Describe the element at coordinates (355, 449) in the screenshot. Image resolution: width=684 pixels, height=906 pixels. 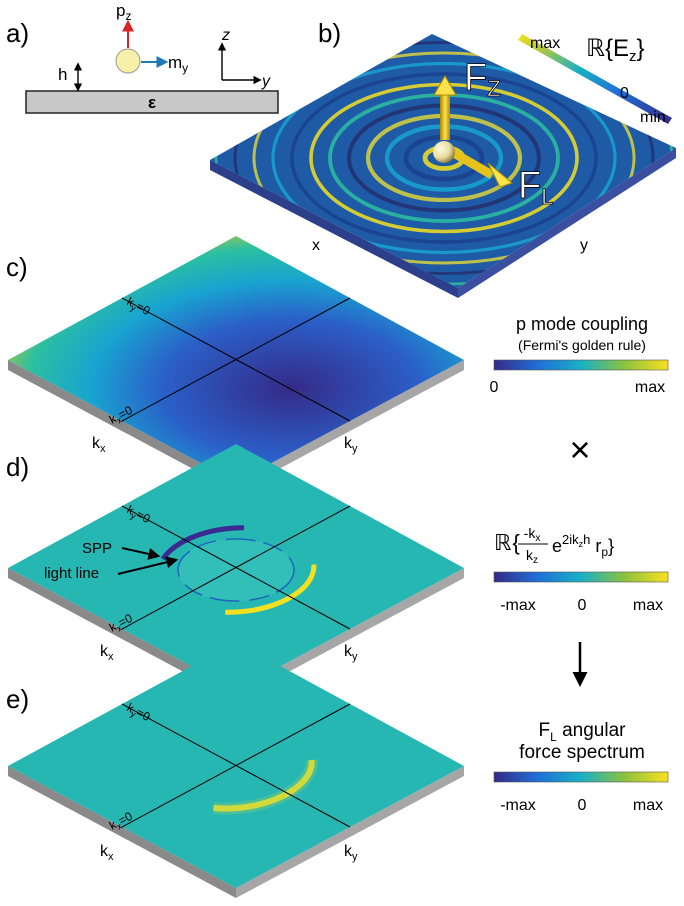
I see `panel-c-axis-ky-sub: y` at that location.